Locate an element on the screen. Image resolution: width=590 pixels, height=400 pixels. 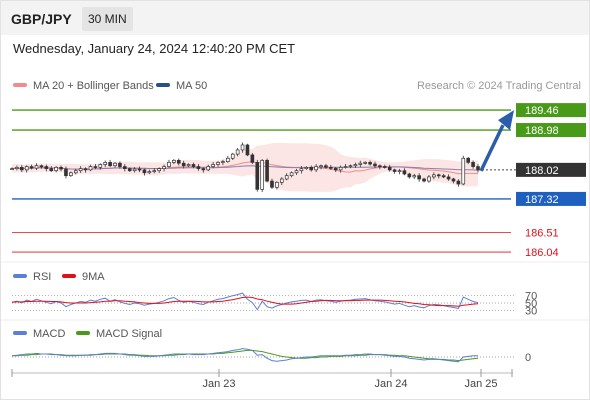
level-label-resistance: 188.98 is located at coordinates (542, 131).